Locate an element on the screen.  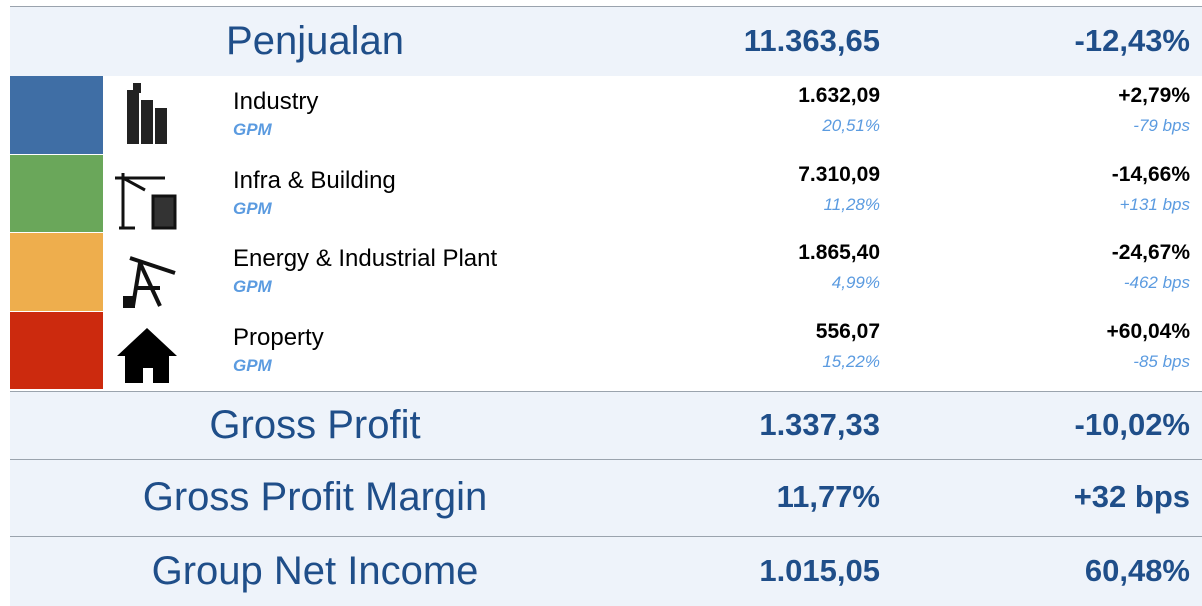
segment-metric-change: +131 bps is located at coordinates (1154, 204).